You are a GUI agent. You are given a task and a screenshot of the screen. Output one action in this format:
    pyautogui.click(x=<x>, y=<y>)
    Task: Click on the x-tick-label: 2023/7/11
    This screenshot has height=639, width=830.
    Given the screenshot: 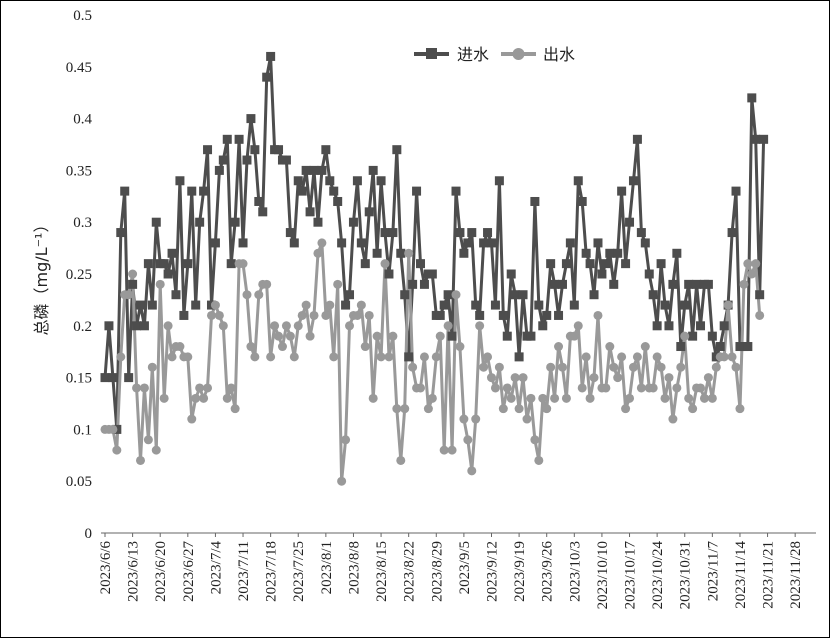 What is the action you would take?
    pyautogui.click(x=244, y=571)
    